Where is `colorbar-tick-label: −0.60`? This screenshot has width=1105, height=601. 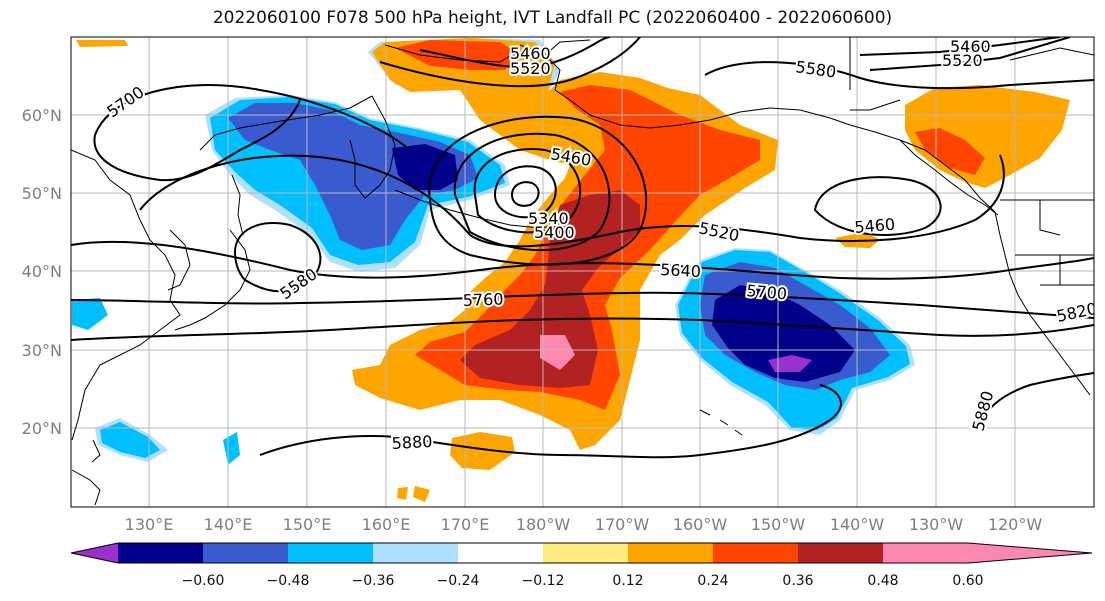 colorbar-tick-label: −0.60 is located at coordinates (203, 581).